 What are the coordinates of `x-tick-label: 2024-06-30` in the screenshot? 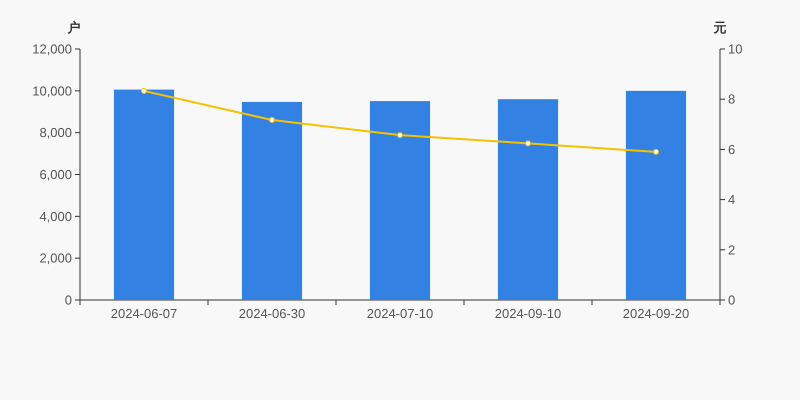 It's located at (272, 313).